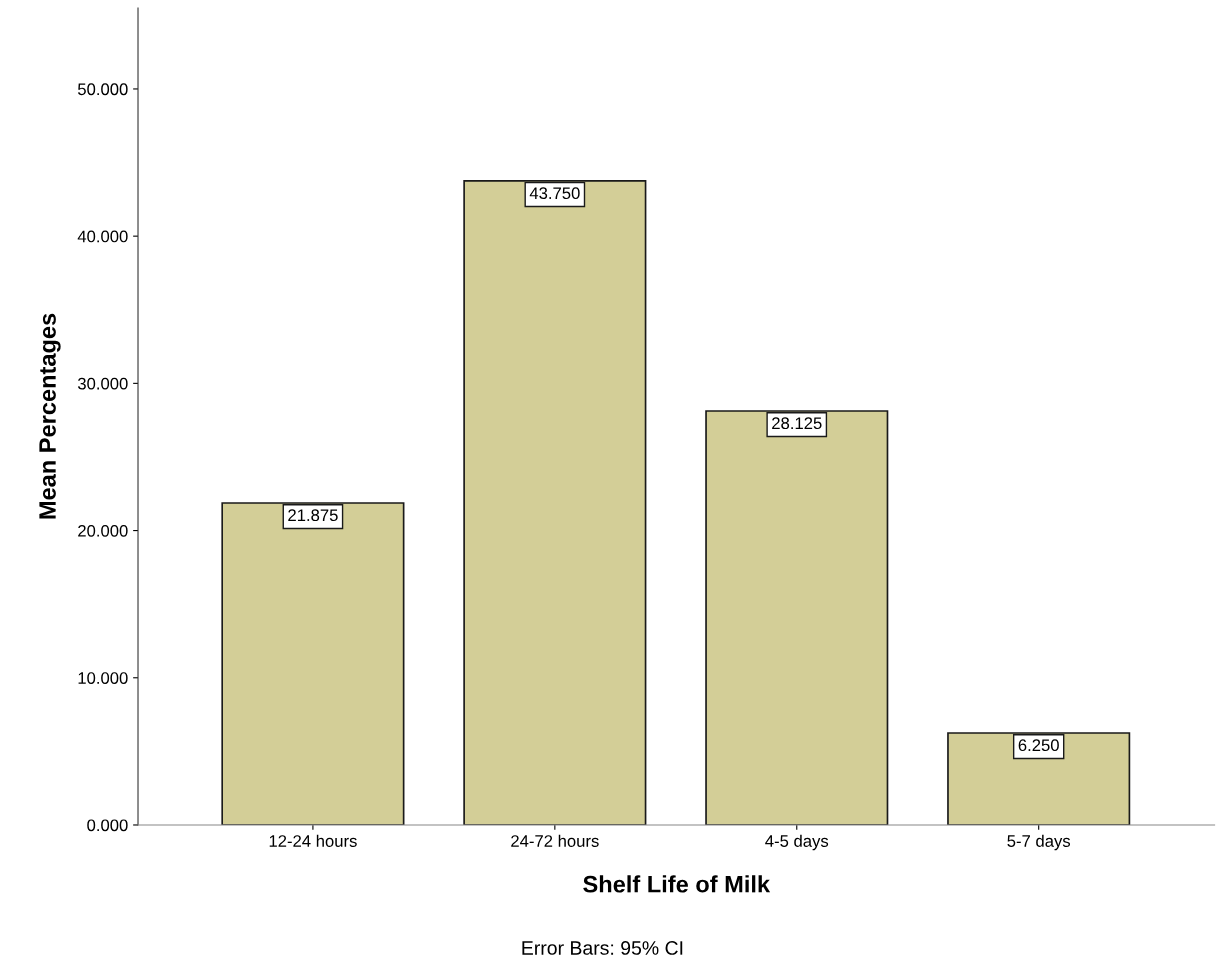 The width and height of the screenshot is (1217, 974). I want to click on data-label: 28.125, so click(797, 423).